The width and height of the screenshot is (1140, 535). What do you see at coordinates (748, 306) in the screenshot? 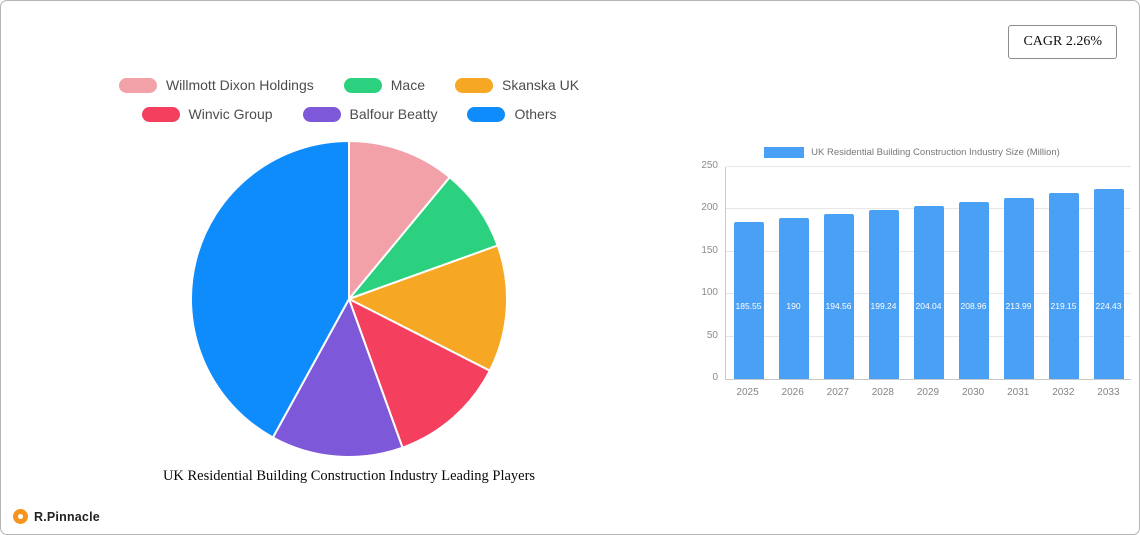
I see `bar-value-label: 185.55` at bounding box center [748, 306].